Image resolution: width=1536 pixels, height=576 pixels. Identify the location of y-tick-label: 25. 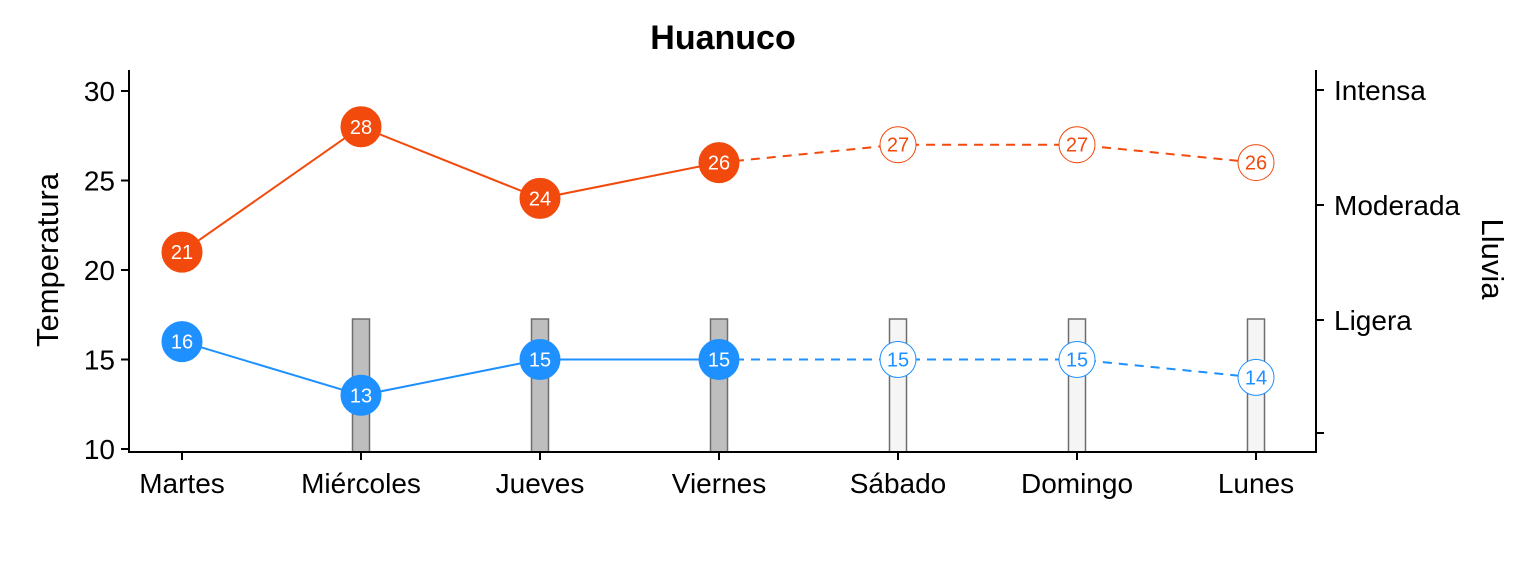
(99, 181).